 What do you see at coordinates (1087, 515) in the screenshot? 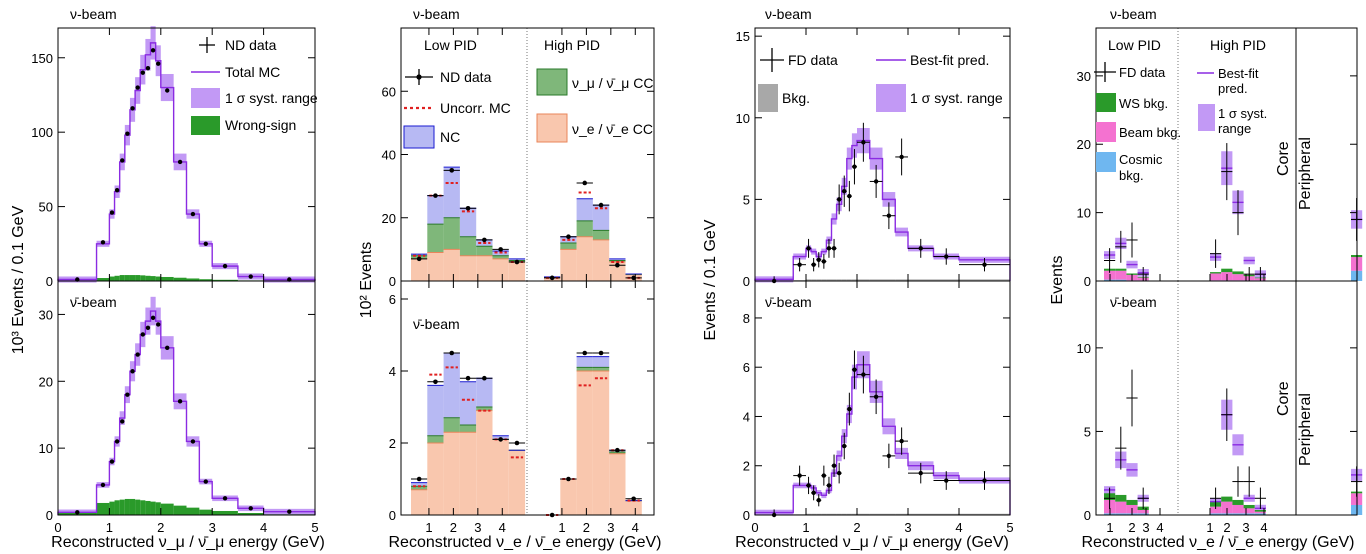
I see `p4-bottom-y-ticklabel-0: 0` at bounding box center [1087, 515].